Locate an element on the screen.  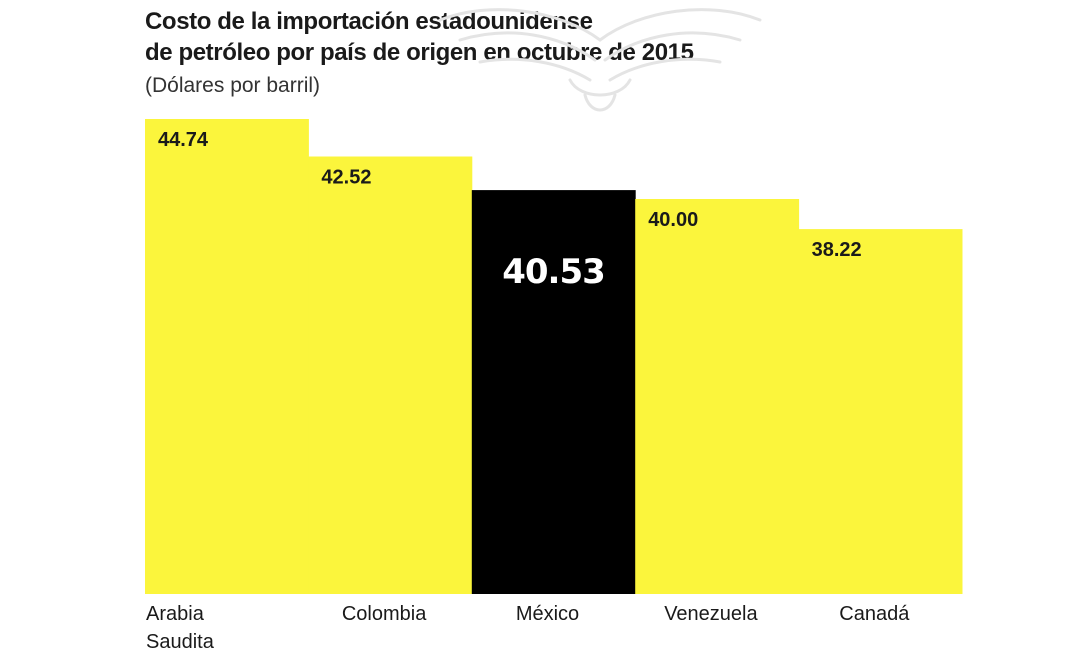
eagle-watermark-icon is located at coordinates (600, 60).